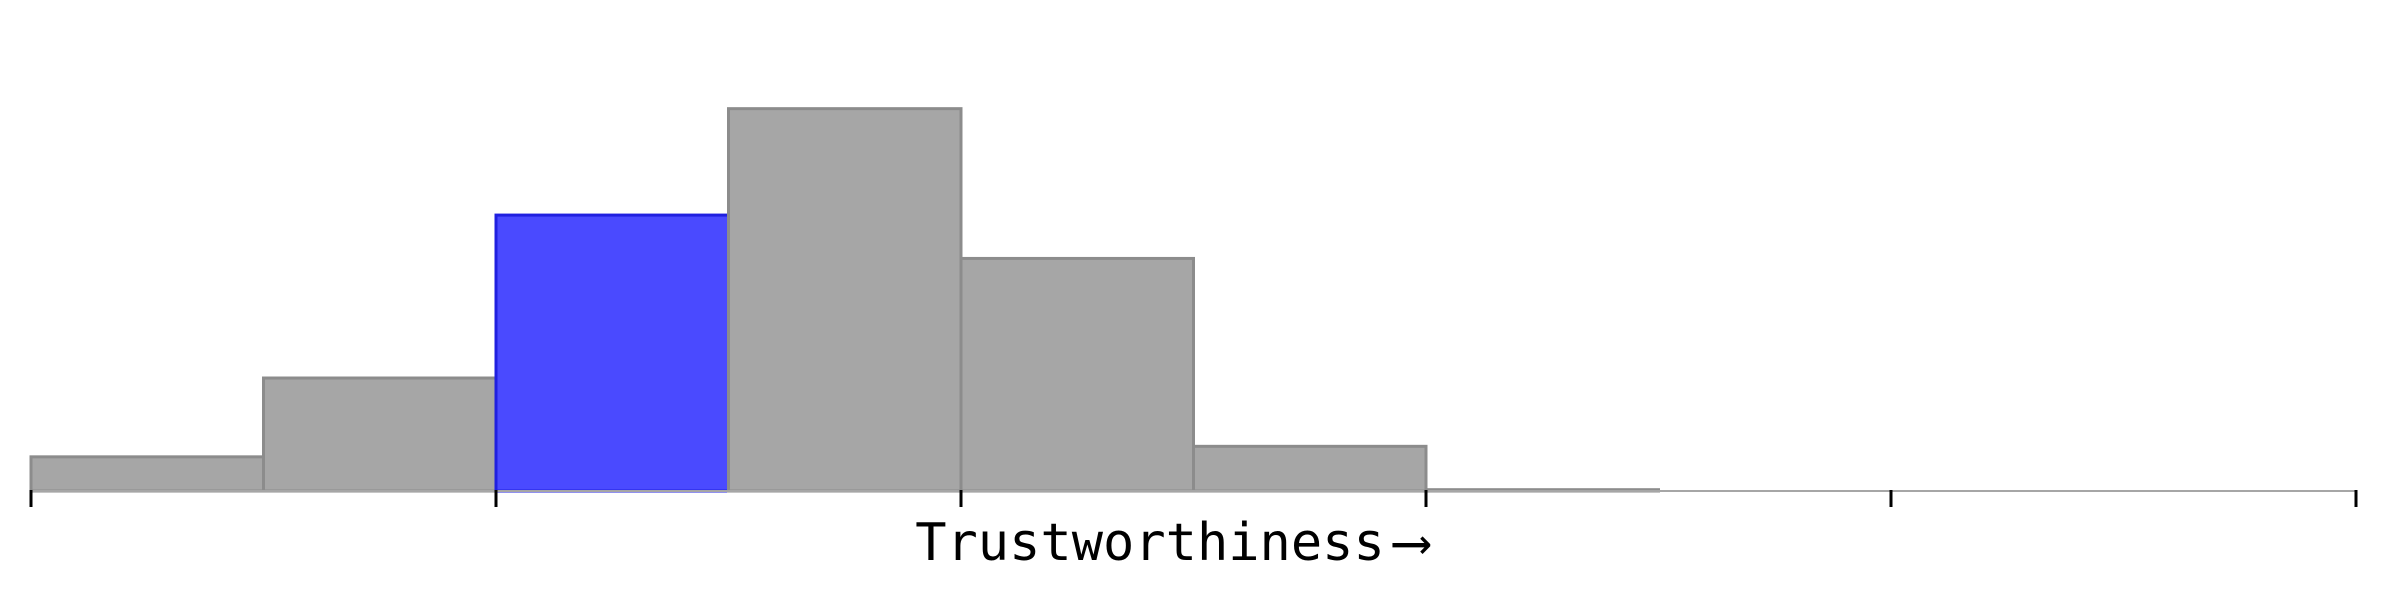  Describe the element at coordinates (1150, 543) in the screenshot. I see `x-axis-label: Trustworthiness` at that location.